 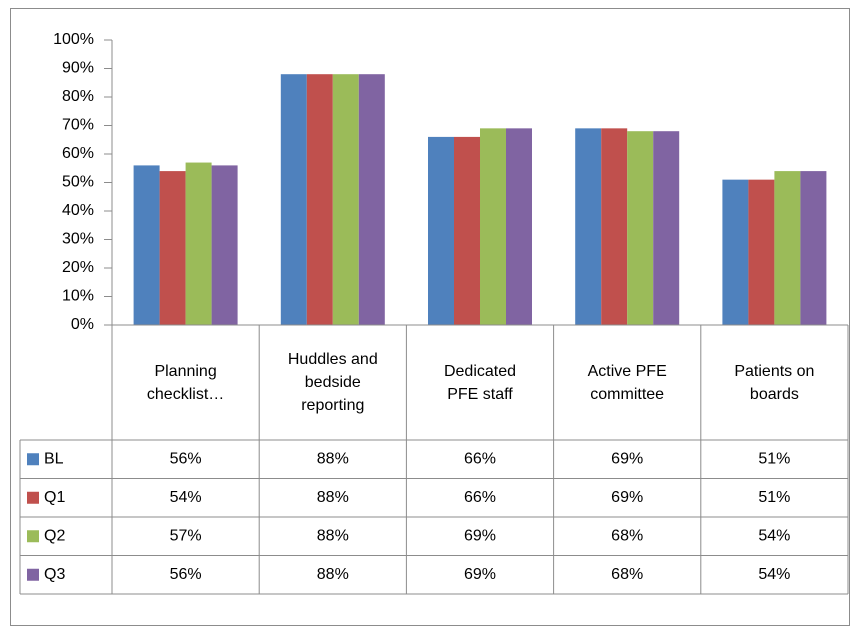 I want to click on y-tick-label: 80%, so click(x=78, y=96).